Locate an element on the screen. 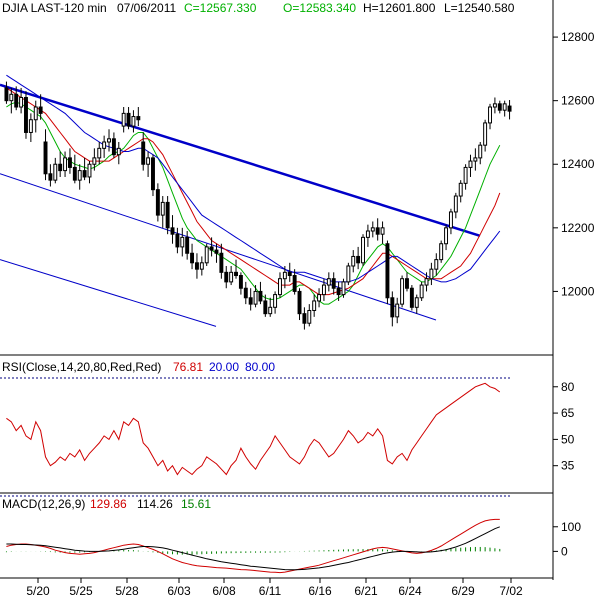  price-tick-label: 12800 is located at coordinates (578, 37).